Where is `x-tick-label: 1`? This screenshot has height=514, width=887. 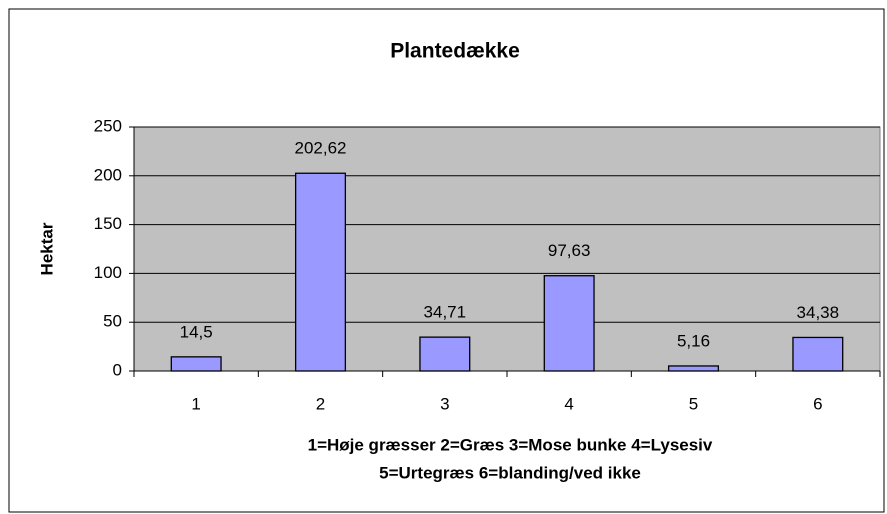
x-tick-label: 1 is located at coordinates (195, 403).